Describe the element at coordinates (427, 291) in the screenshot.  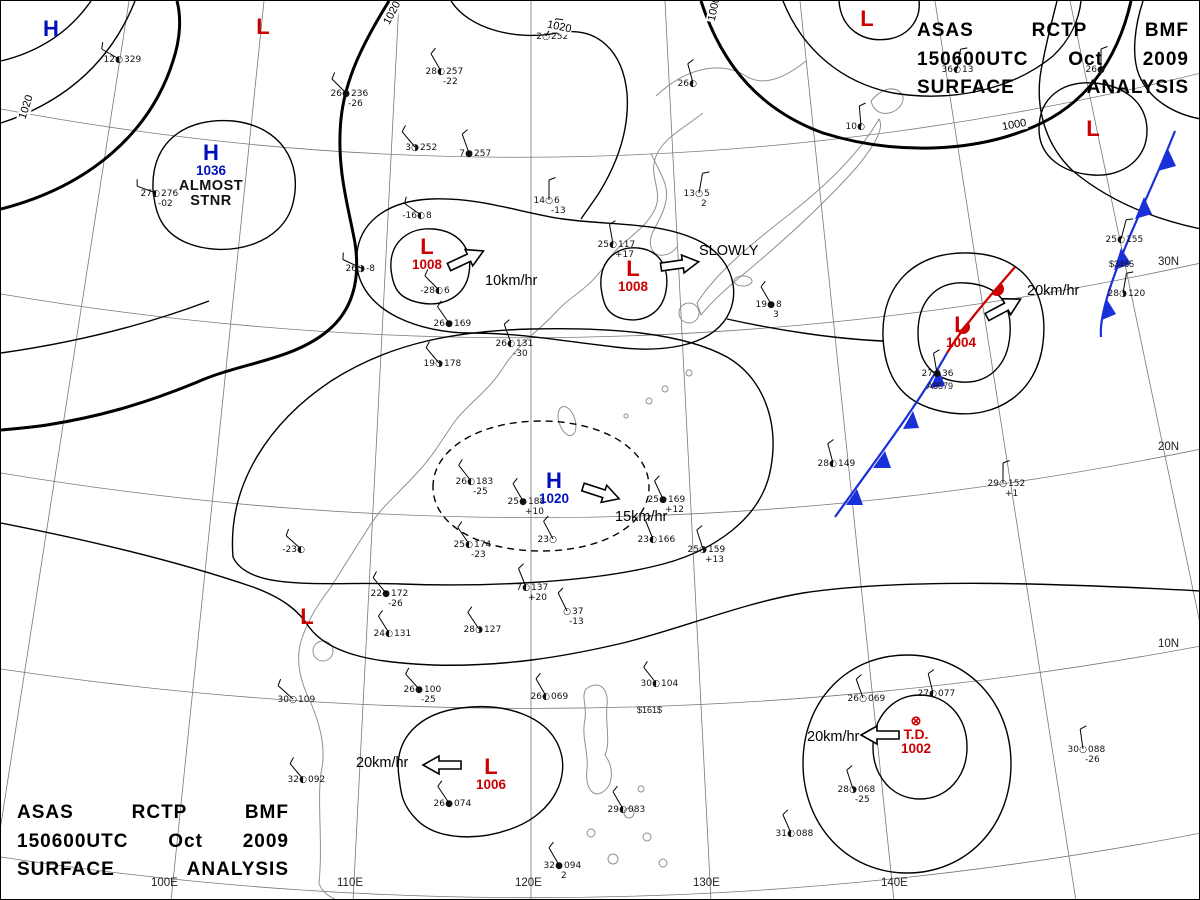
I see `station-temp: -28` at that location.